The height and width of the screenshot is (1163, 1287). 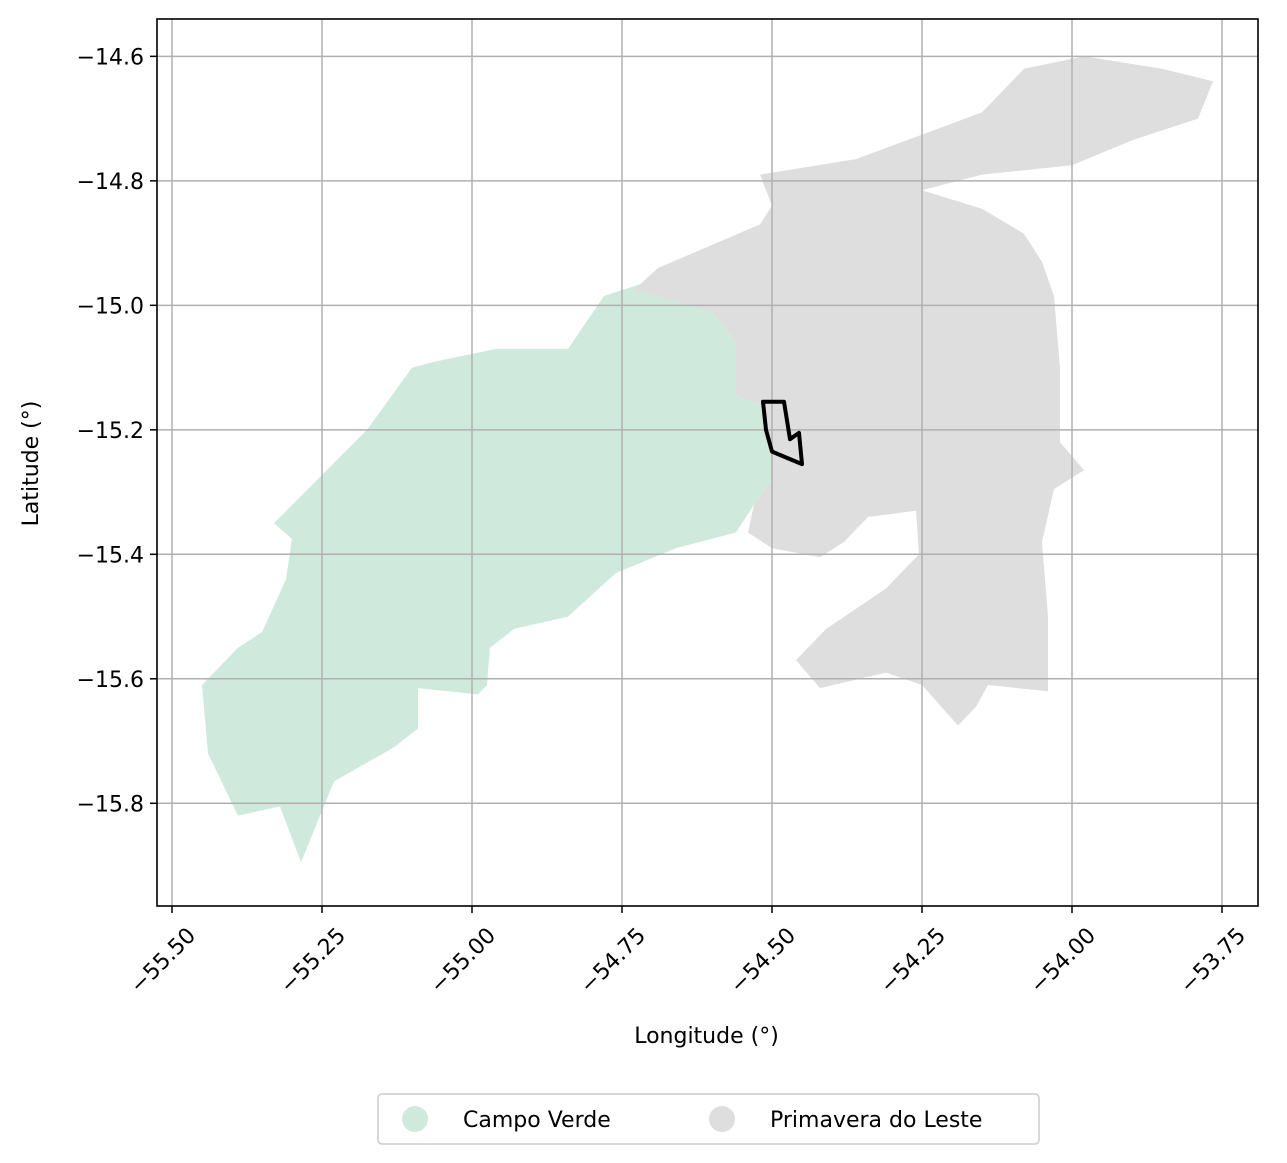 What do you see at coordinates (163, 960) in the screenshot?
I see `x-tick-label: −55.50` at bounding box center [163, 960].